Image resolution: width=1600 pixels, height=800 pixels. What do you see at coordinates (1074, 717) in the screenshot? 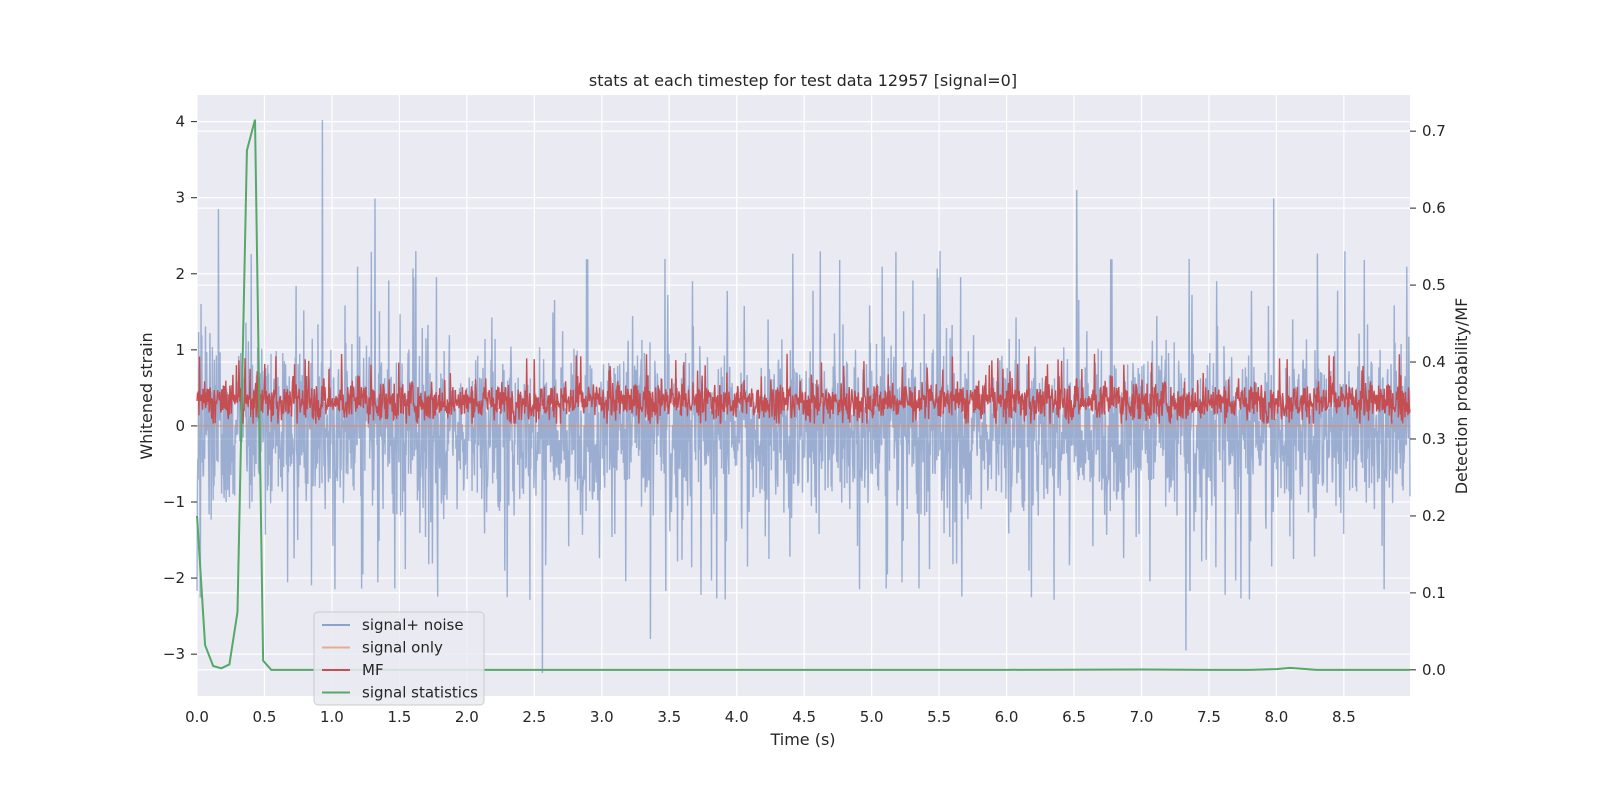
I see `x-tick-label: 6.5` at bounding box center [1074, 717].